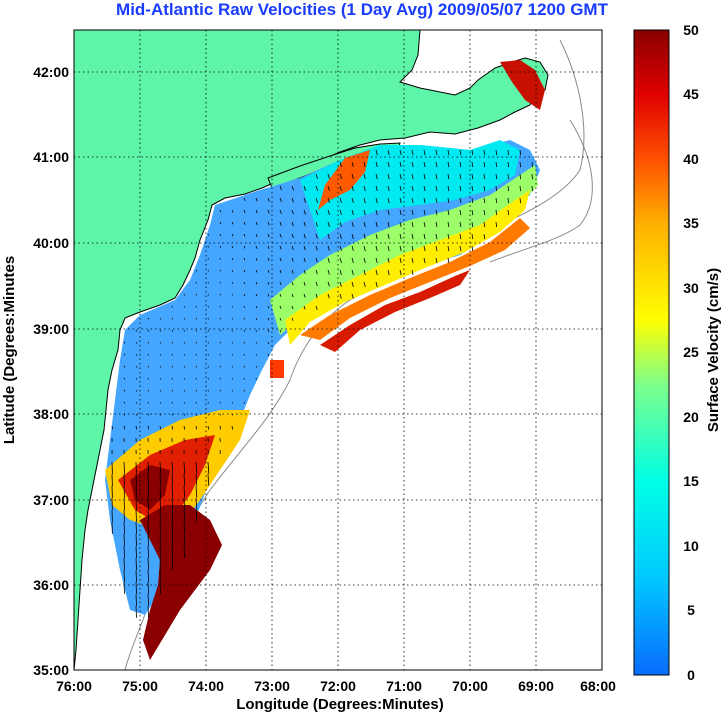 Image resolution: width=724 pixels, height=714 pixels. What do you see at coordinates (51, 329) in the screenshot?
I see `y-tick-label: 39:00` at bounding box center [51, 329].